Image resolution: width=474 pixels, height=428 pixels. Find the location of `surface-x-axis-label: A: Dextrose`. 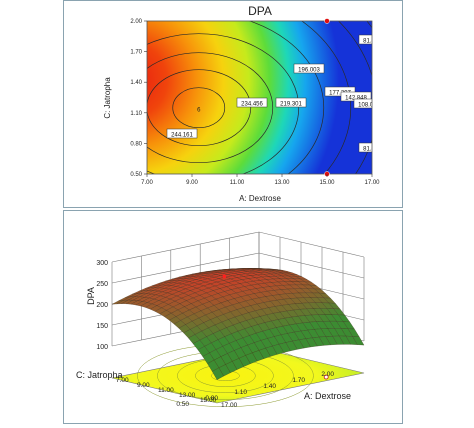

surface-x-axis-label: A: Dextrose is located at coordinates (327, 396).